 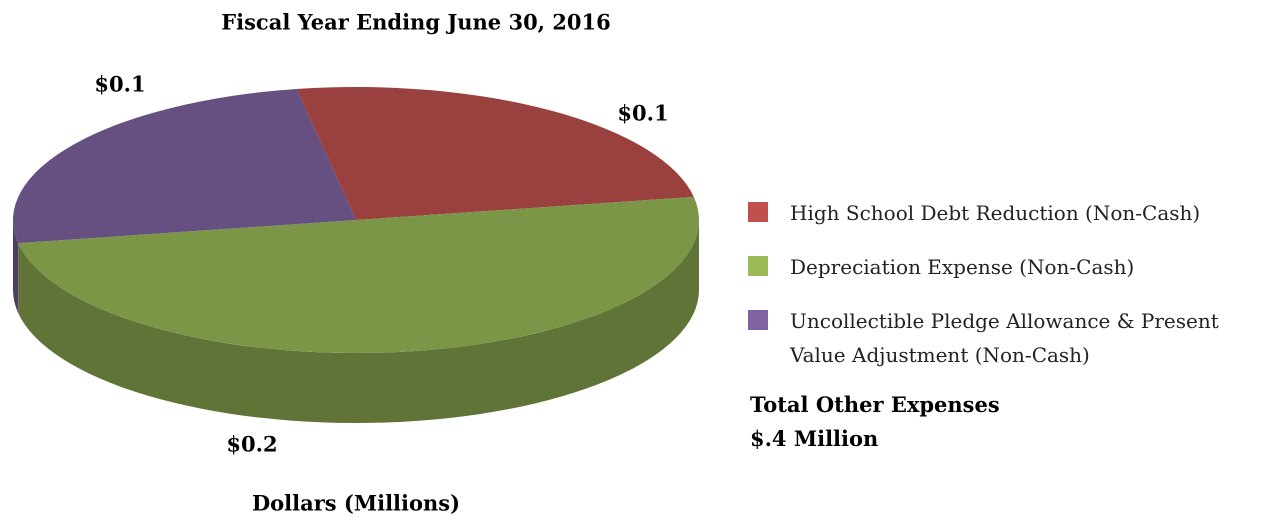 What do you see at coordinates (814, 438) in the screenshot?
I see `annotation: $.4 Million` at bounding box center [814, 438].